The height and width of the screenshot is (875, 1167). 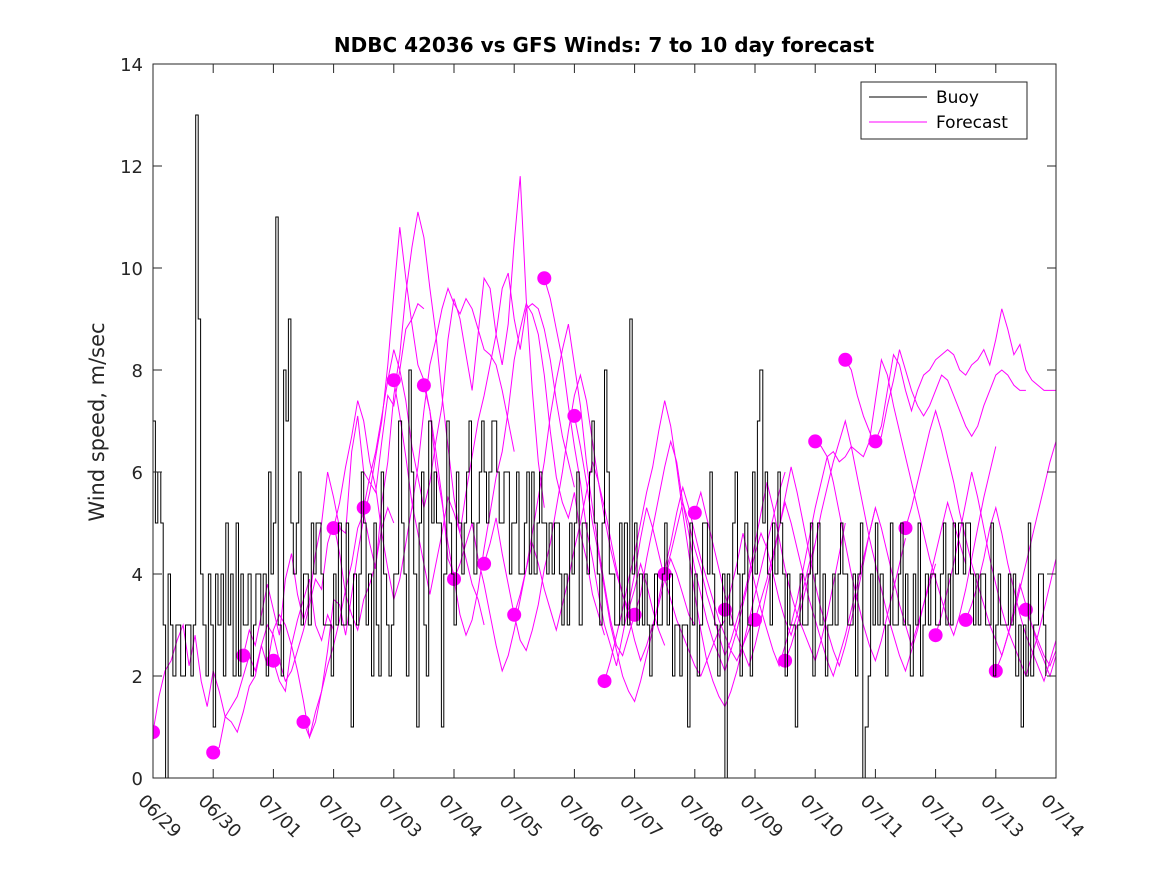 What do you see at coordinates (957, 98) in the screenshot?
I see `legend-label-buoy: Buoy` at bounding box center [957, 98].